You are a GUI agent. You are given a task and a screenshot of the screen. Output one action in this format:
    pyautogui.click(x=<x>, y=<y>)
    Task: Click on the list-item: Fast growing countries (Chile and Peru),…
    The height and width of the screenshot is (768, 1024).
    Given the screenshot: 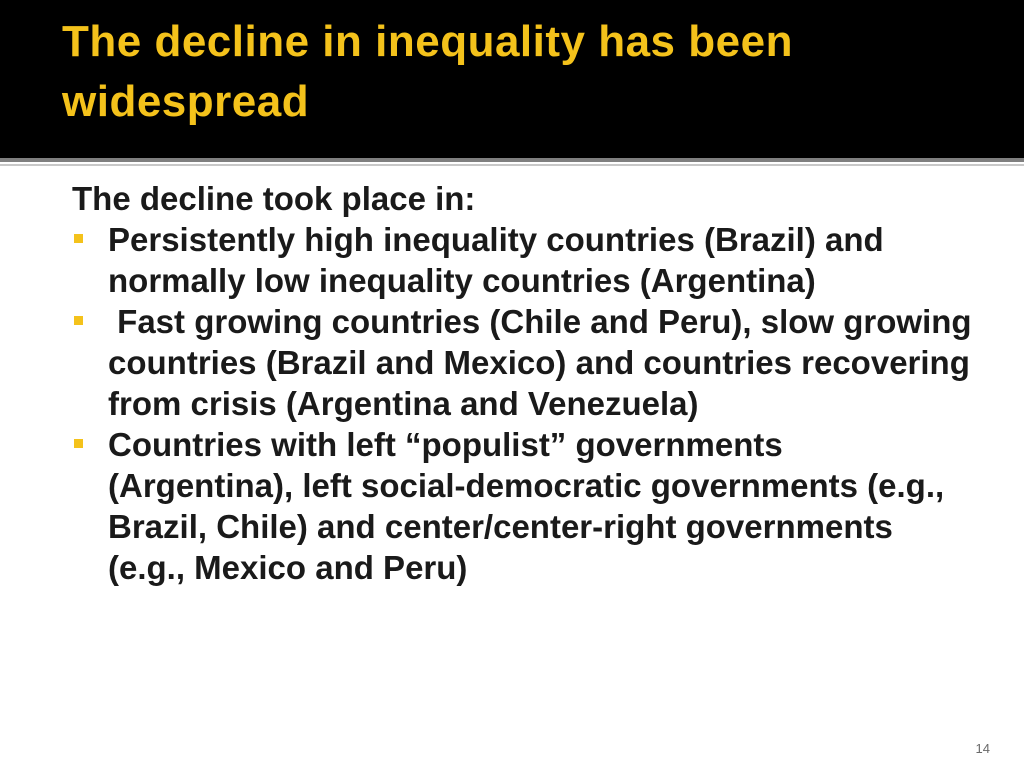 What is the action you would take?
    pyautogui.click(x=522, y=362)
    